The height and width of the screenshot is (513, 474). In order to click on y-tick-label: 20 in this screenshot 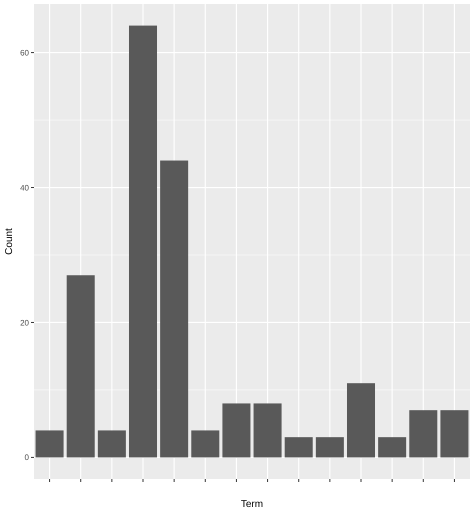, I will do `click(25, 323)`.